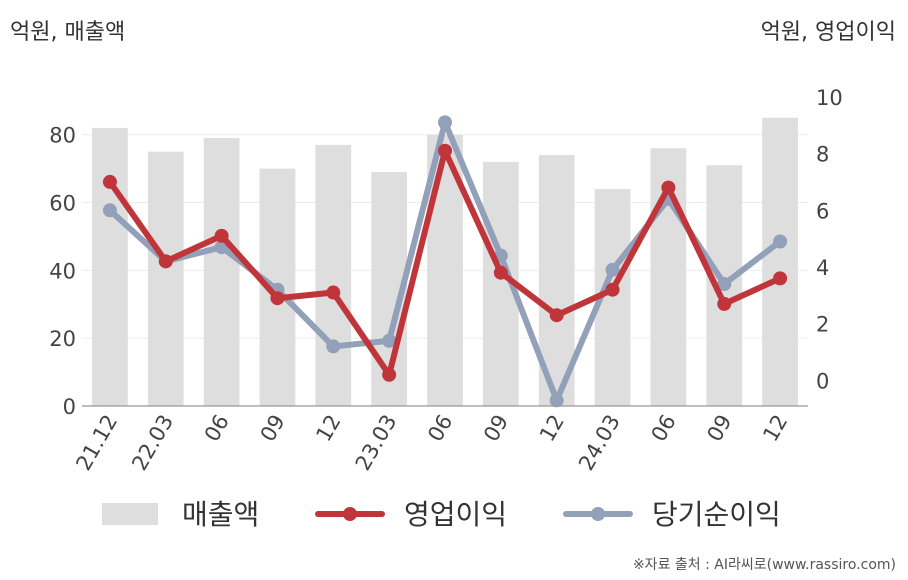 The height and width of the screenshot is (580, 908). I want to click on x-tick-label: 22.03, so click(152, 443).